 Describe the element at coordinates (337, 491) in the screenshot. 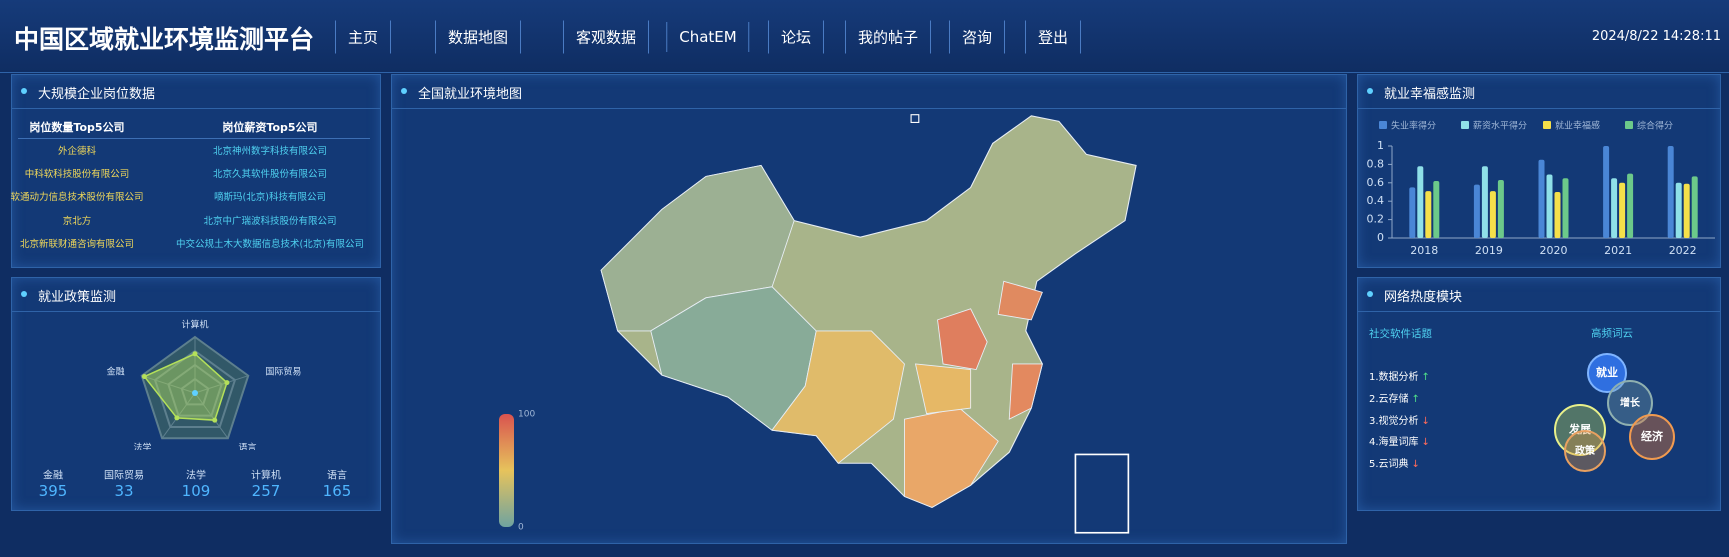

I see `stat-value: 165` at that location.